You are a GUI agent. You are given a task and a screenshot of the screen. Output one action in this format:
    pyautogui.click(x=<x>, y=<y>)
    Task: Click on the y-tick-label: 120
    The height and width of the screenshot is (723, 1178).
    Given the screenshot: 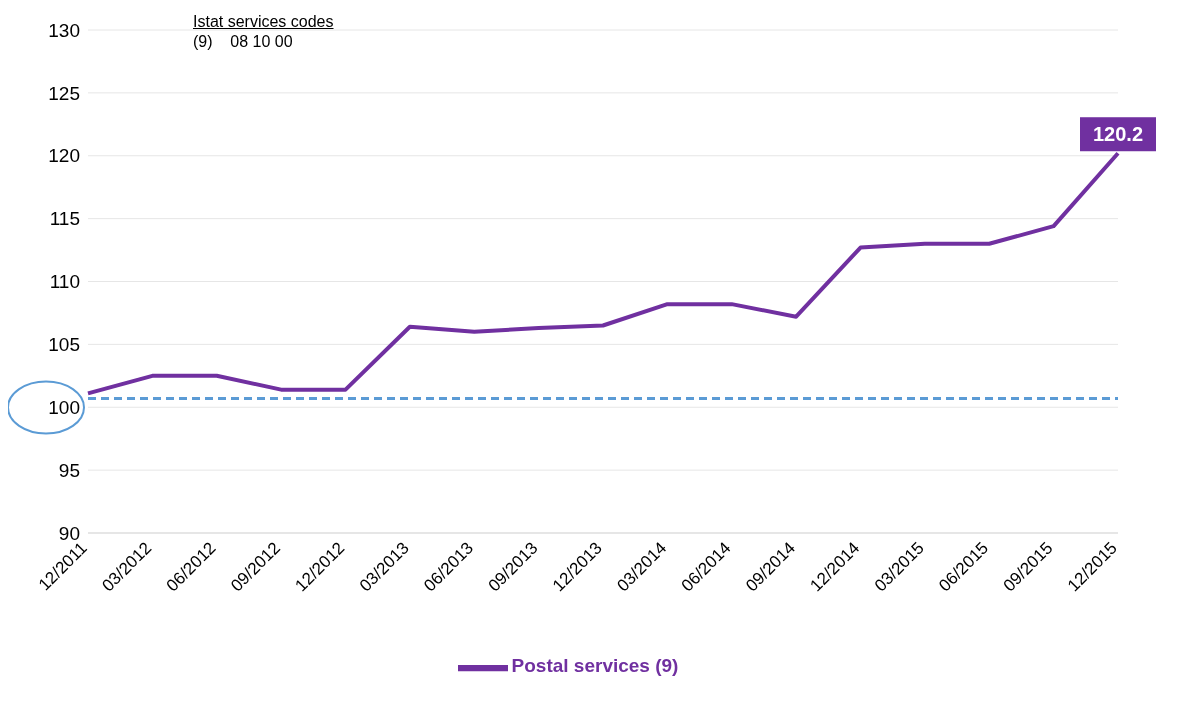 What is the action you would take?
    pyautogui.click(x=64, y=156)
    